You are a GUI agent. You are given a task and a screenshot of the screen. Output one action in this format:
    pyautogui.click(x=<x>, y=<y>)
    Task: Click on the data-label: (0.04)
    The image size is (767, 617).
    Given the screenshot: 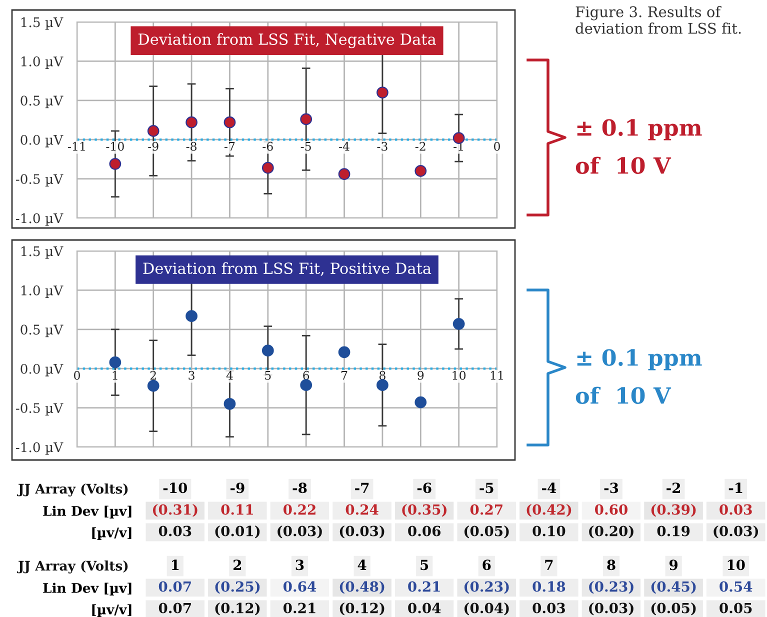 What is the action you would take?
    pyautogui.click(x=486, y=609)
    